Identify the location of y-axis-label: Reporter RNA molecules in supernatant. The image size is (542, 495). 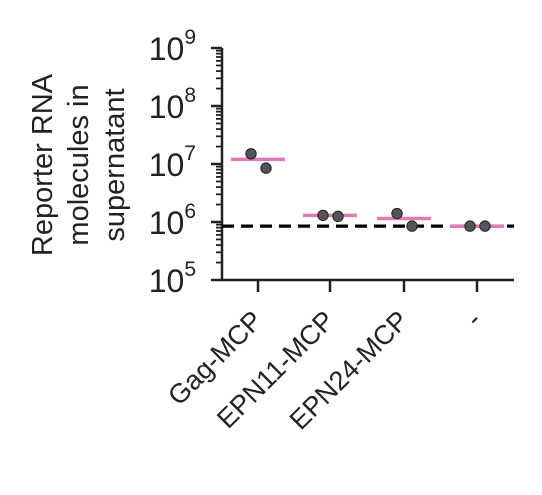
(79, 164).